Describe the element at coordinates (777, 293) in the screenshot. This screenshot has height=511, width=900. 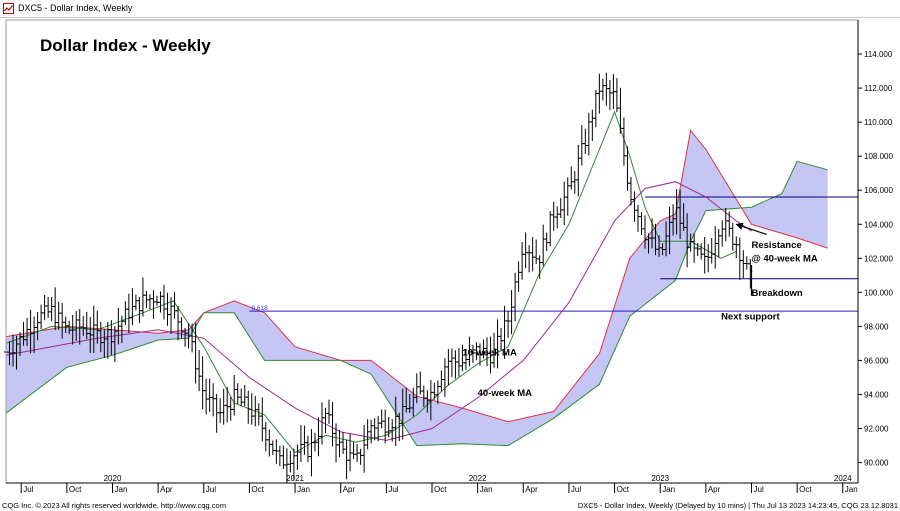
I see `annotation-4: Breakdown` at that location.